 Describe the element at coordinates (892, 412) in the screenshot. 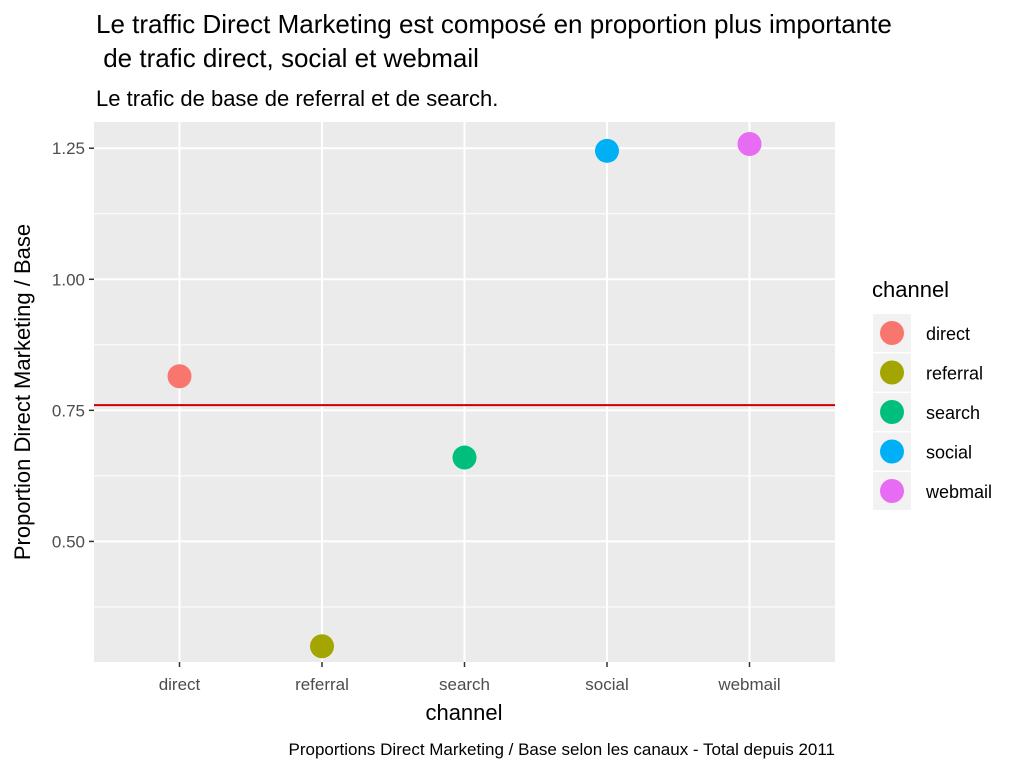

I see `legend-swatch-search` at that location.